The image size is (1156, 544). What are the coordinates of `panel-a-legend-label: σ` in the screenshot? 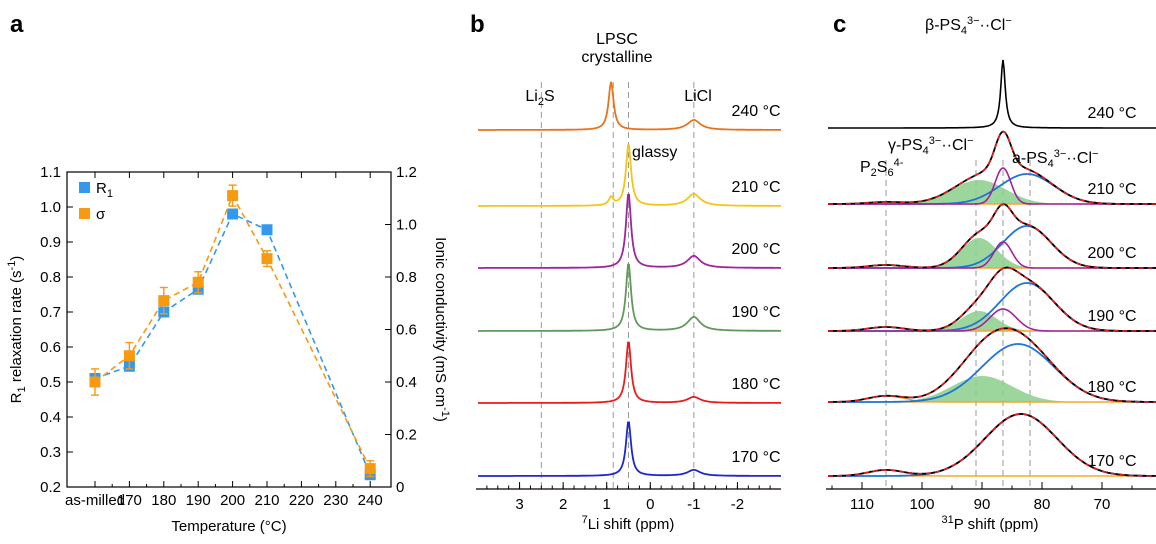 It's located at (101, 214).